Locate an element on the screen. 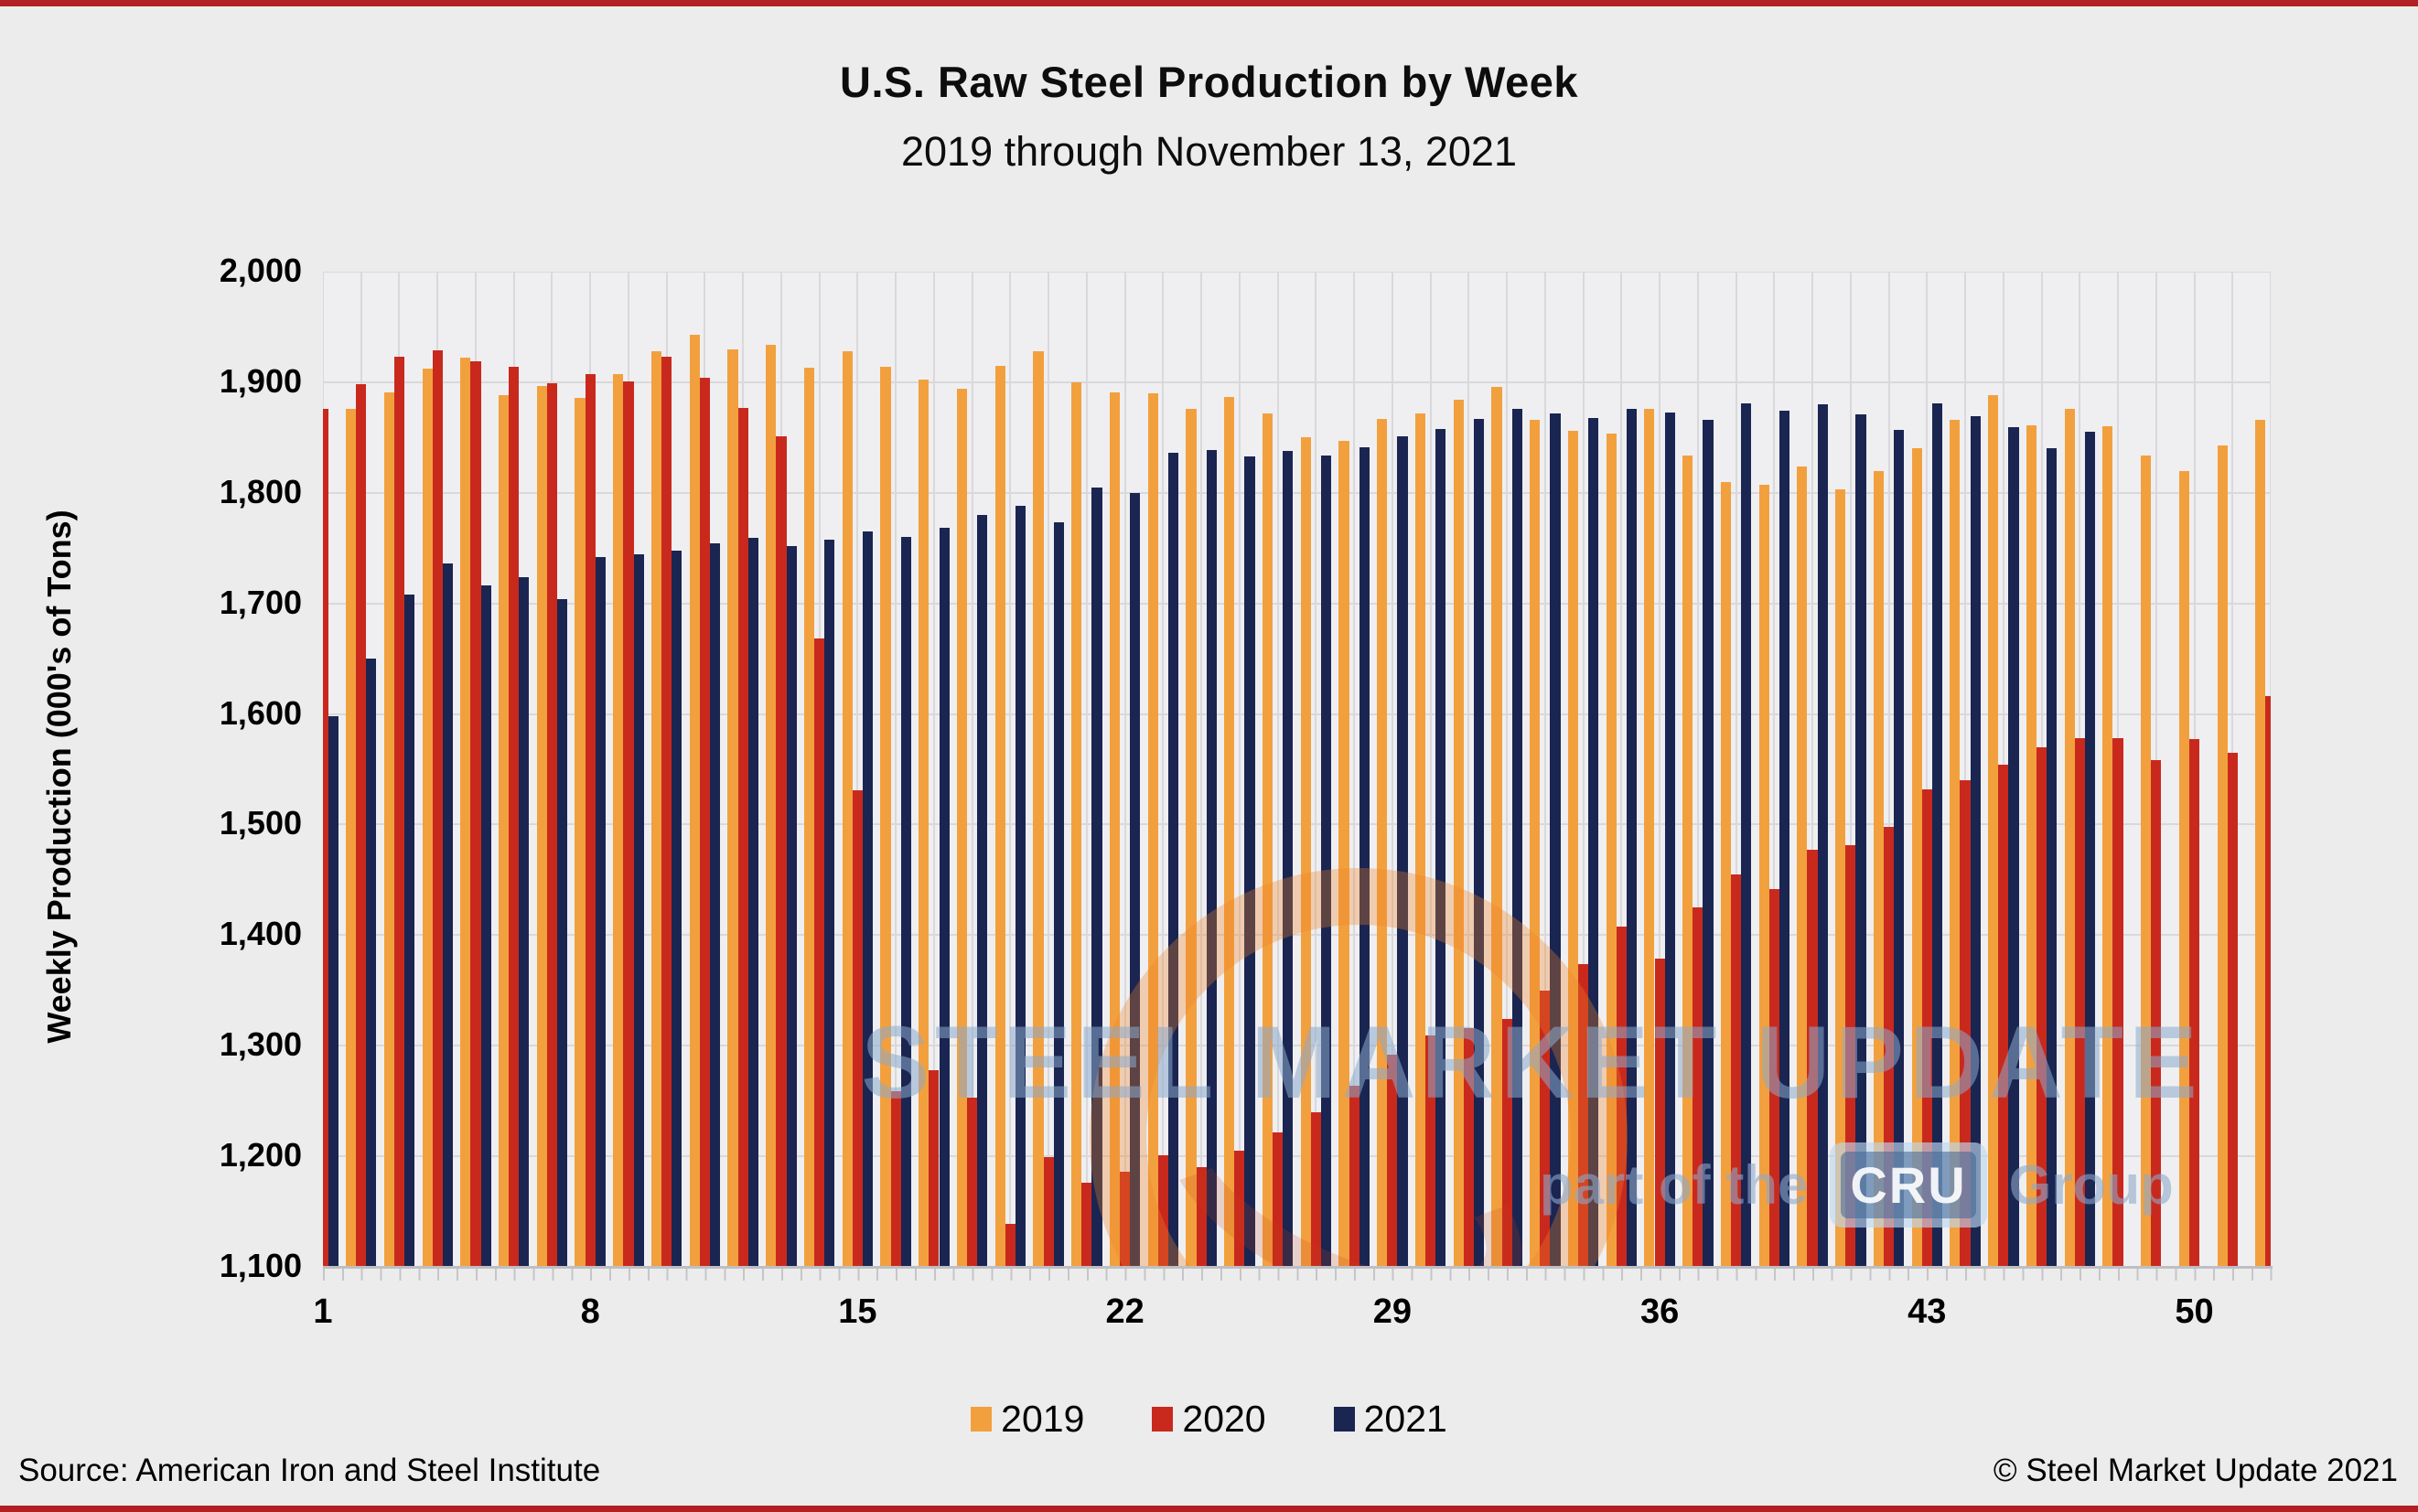 The image size is (2418, 1512). y-tick-label-1600: 1,600 is located at coordinates (260, 712).